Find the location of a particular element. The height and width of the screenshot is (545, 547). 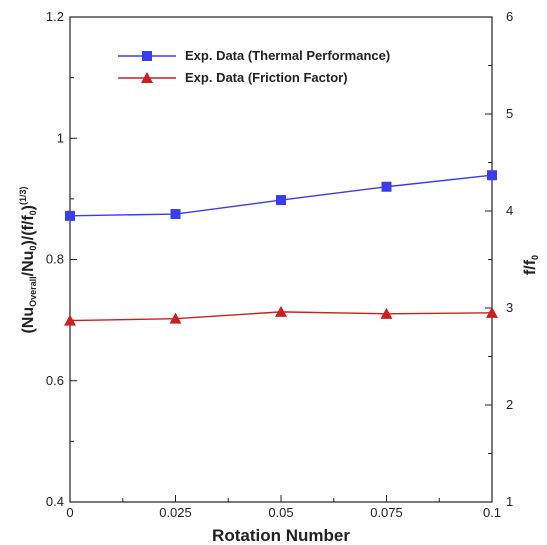

left-y-tick-label: 0.8 is located at coordinates (55, 259).